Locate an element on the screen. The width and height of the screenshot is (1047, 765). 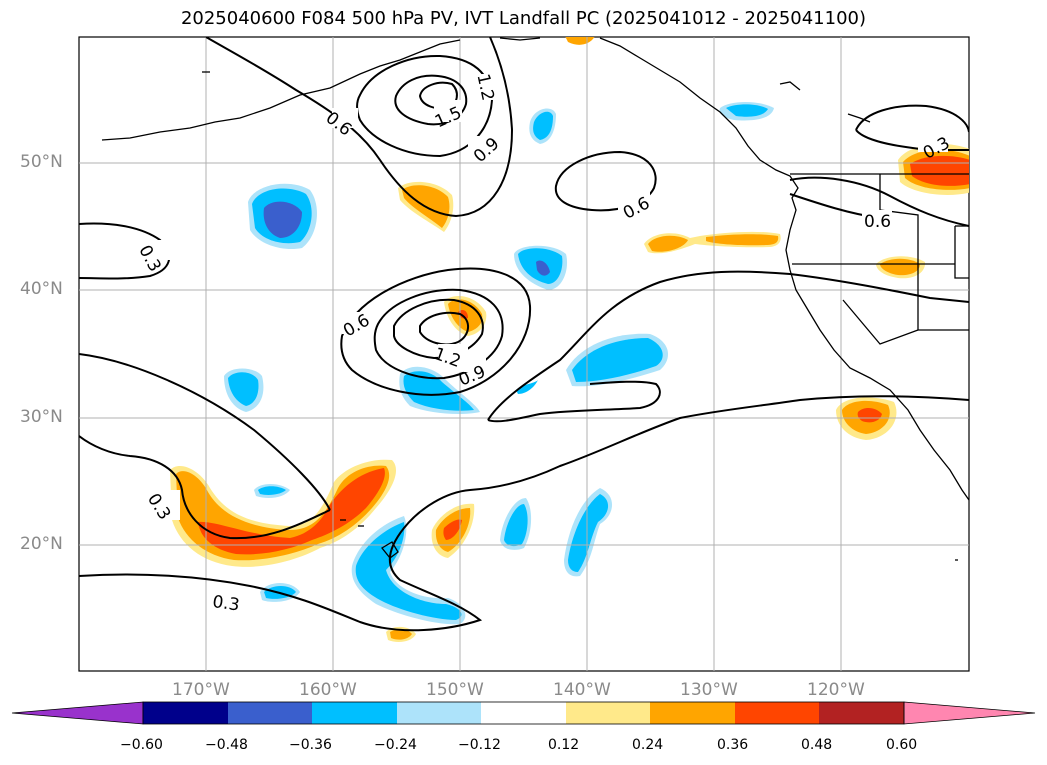
colorbar-tick-label: 0.60 is located at coordinates (902, 745).